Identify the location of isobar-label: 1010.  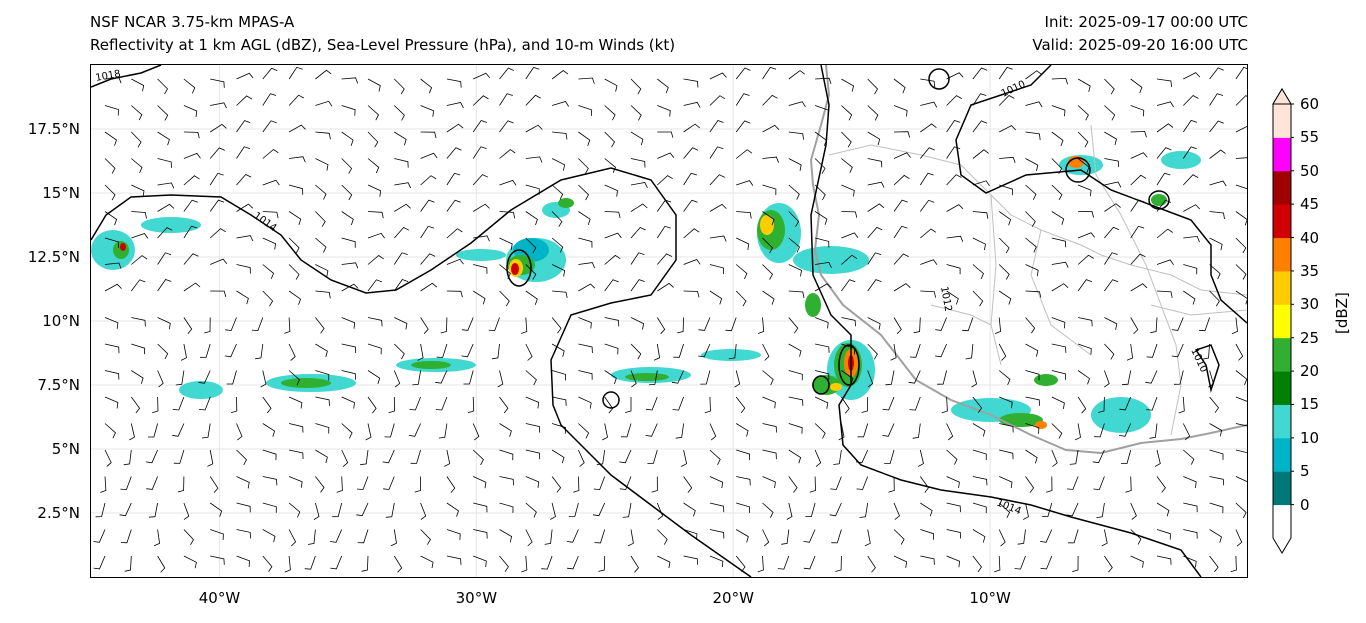
(1014, 89).